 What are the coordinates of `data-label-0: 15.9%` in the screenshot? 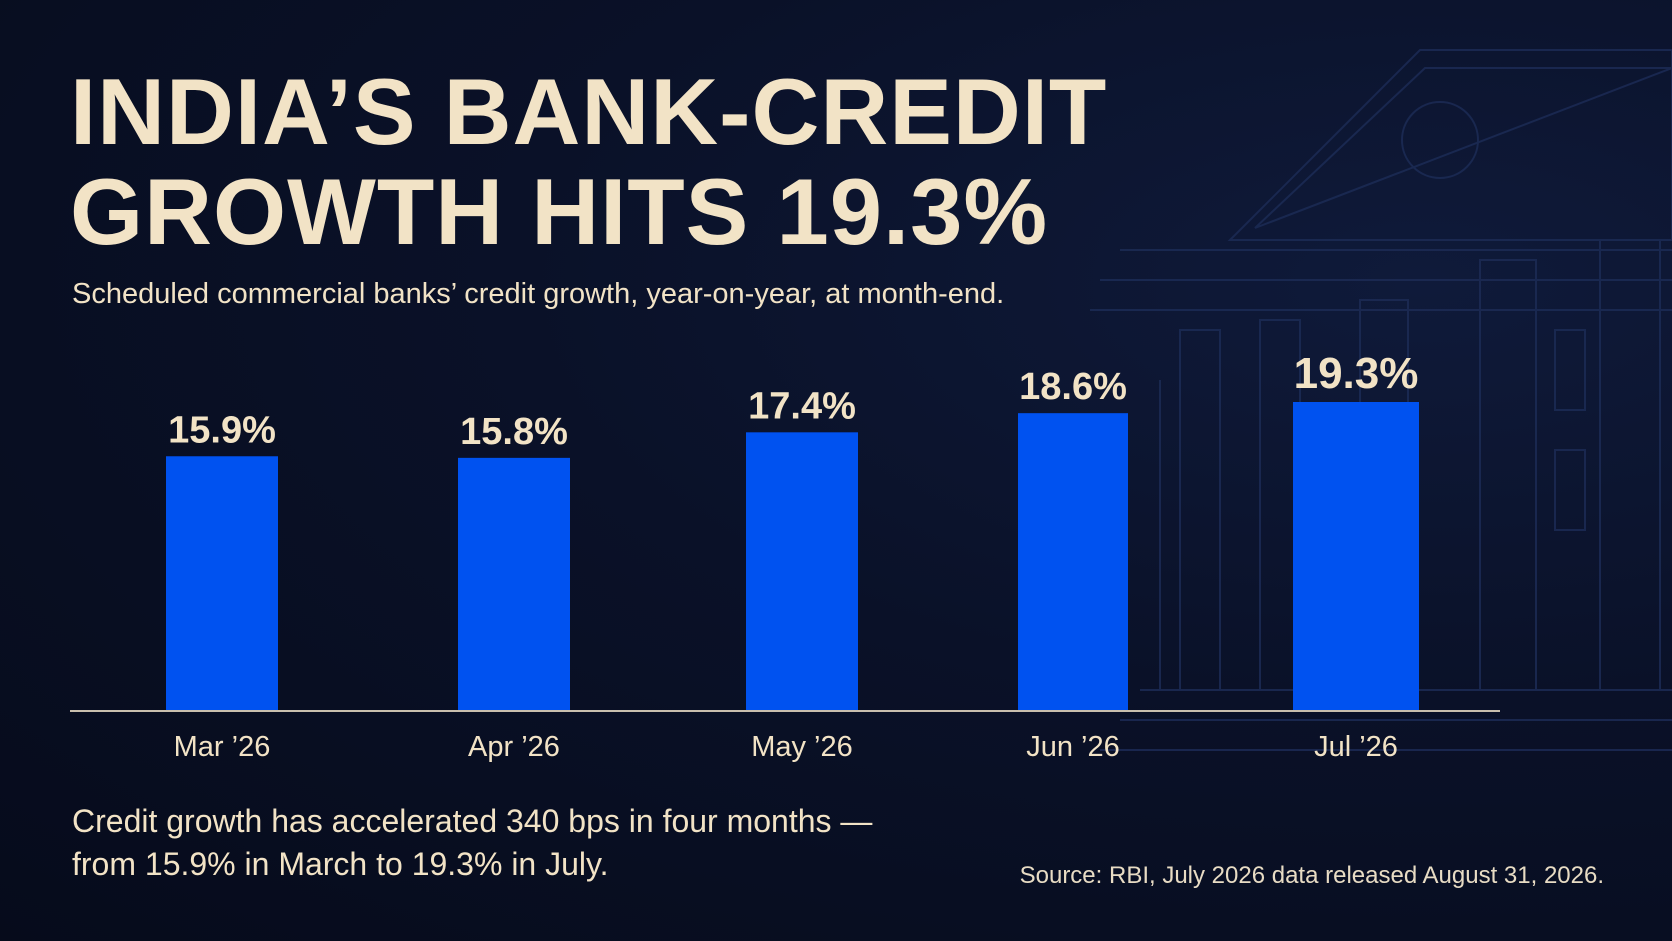 It's located at (222, 430).